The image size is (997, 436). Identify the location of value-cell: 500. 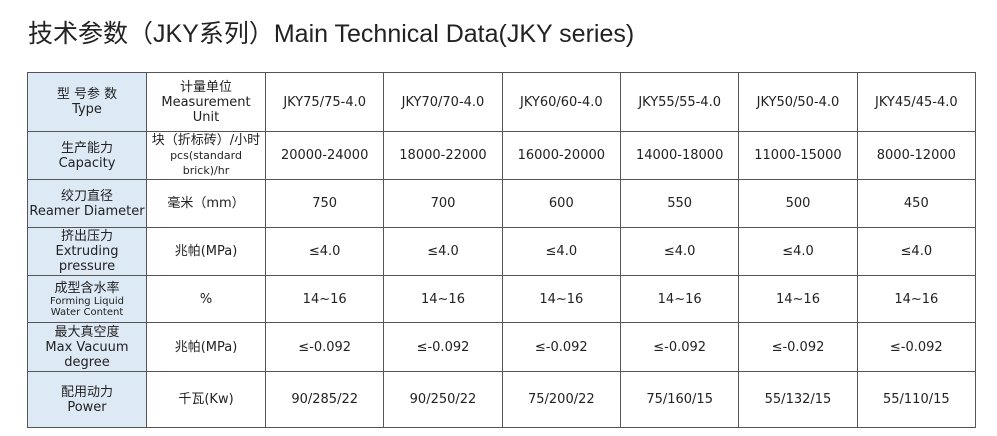
(798, 203).